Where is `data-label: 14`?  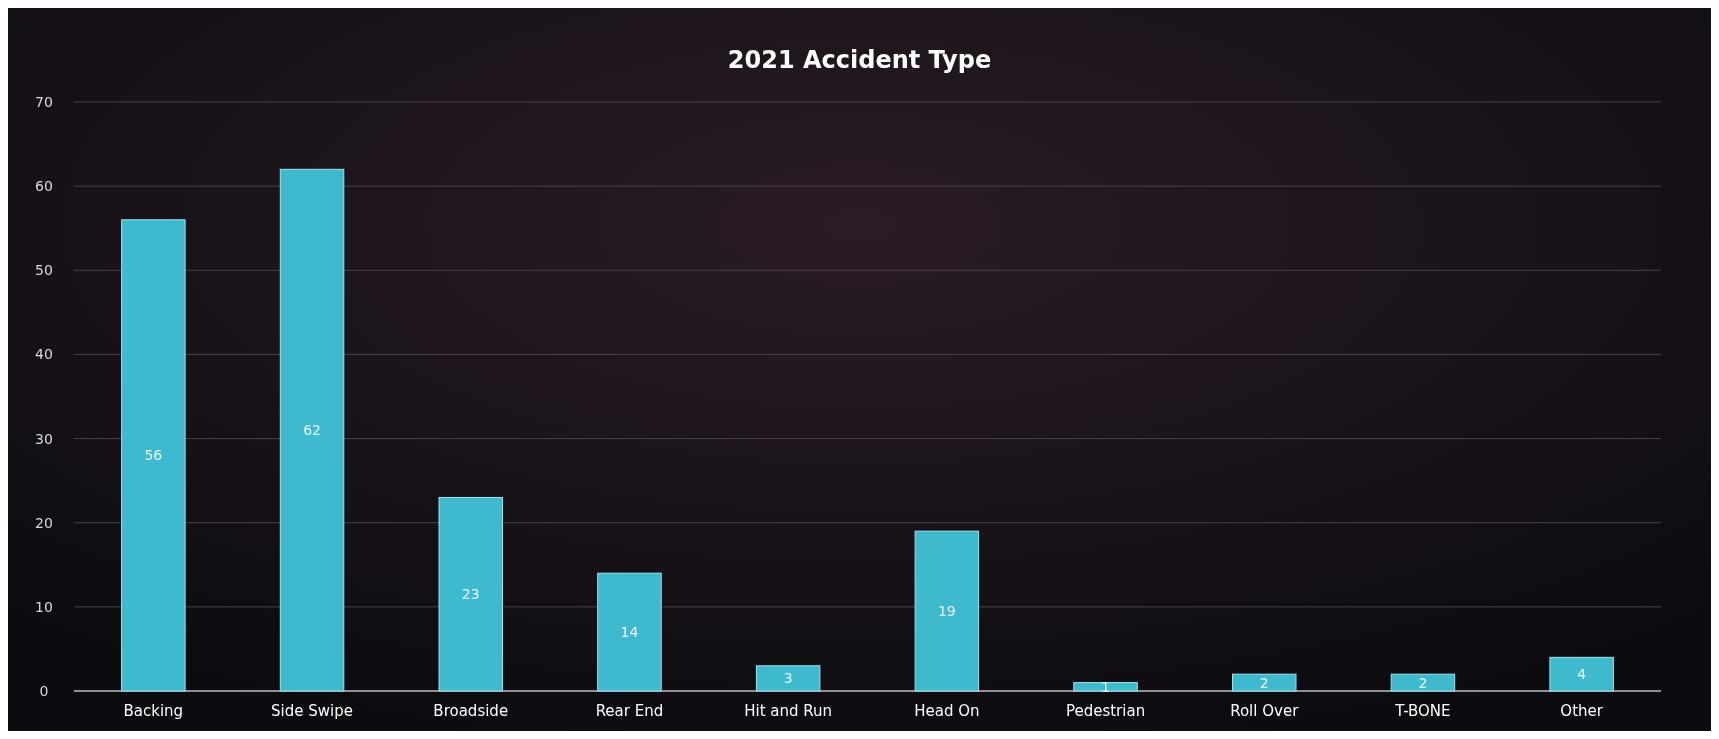 data-label: 14 is located at coordinates (629, 632).